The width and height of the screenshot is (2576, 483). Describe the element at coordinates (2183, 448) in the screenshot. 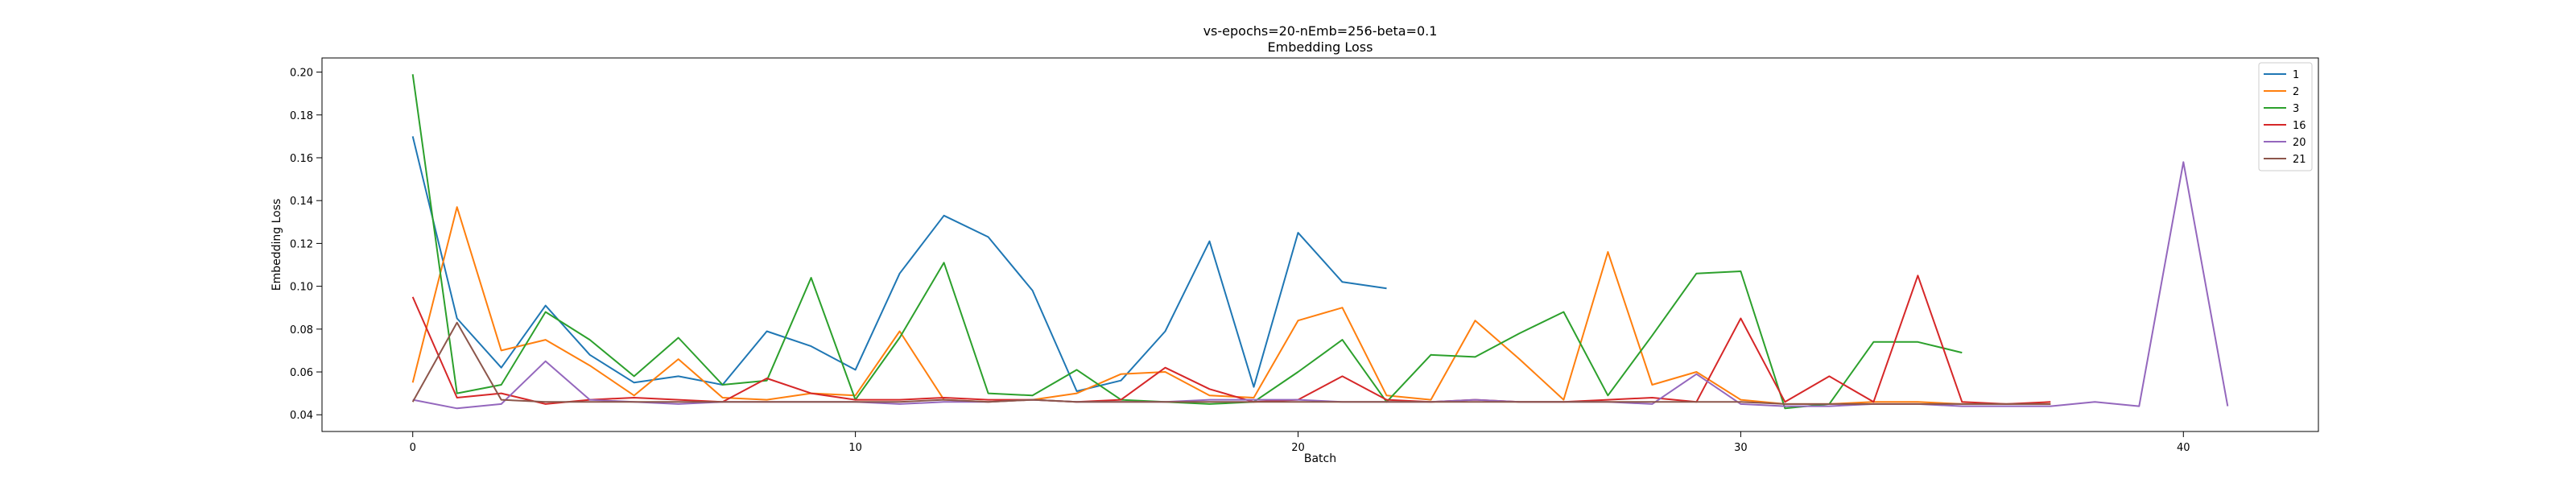

I see `x-tick-label: 40` at that location.